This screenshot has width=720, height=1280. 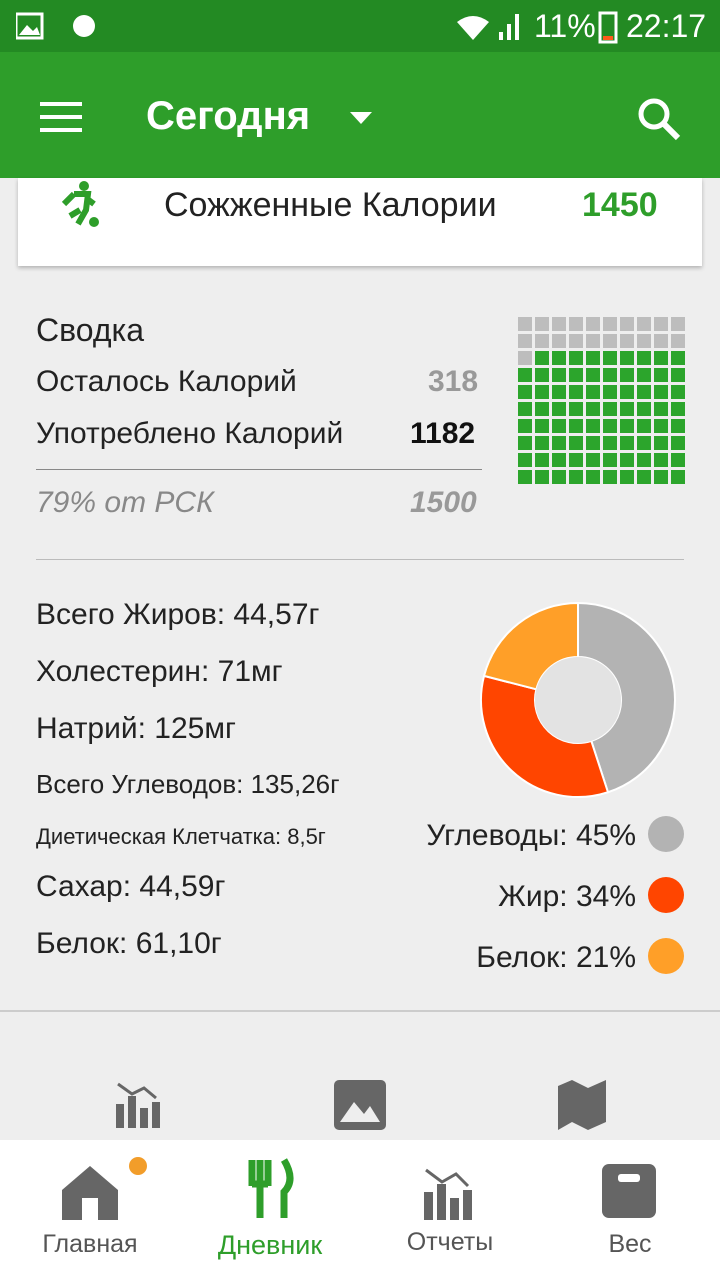 What do you see at coordinates (188, 784) in the screenshot?
I see `nutrient: Всего Углеводов: 135,26г` at bounding box center [188, 784].